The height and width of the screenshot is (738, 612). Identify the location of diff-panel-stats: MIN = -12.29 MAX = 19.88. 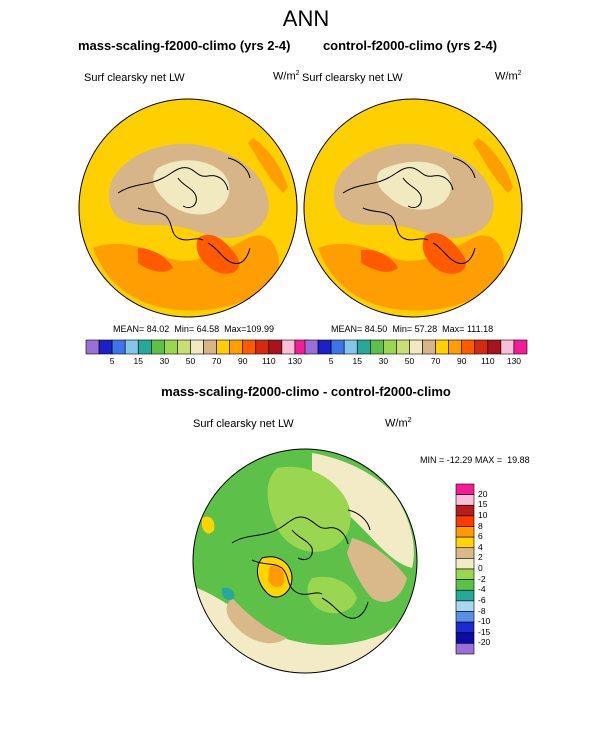
(475, 460).